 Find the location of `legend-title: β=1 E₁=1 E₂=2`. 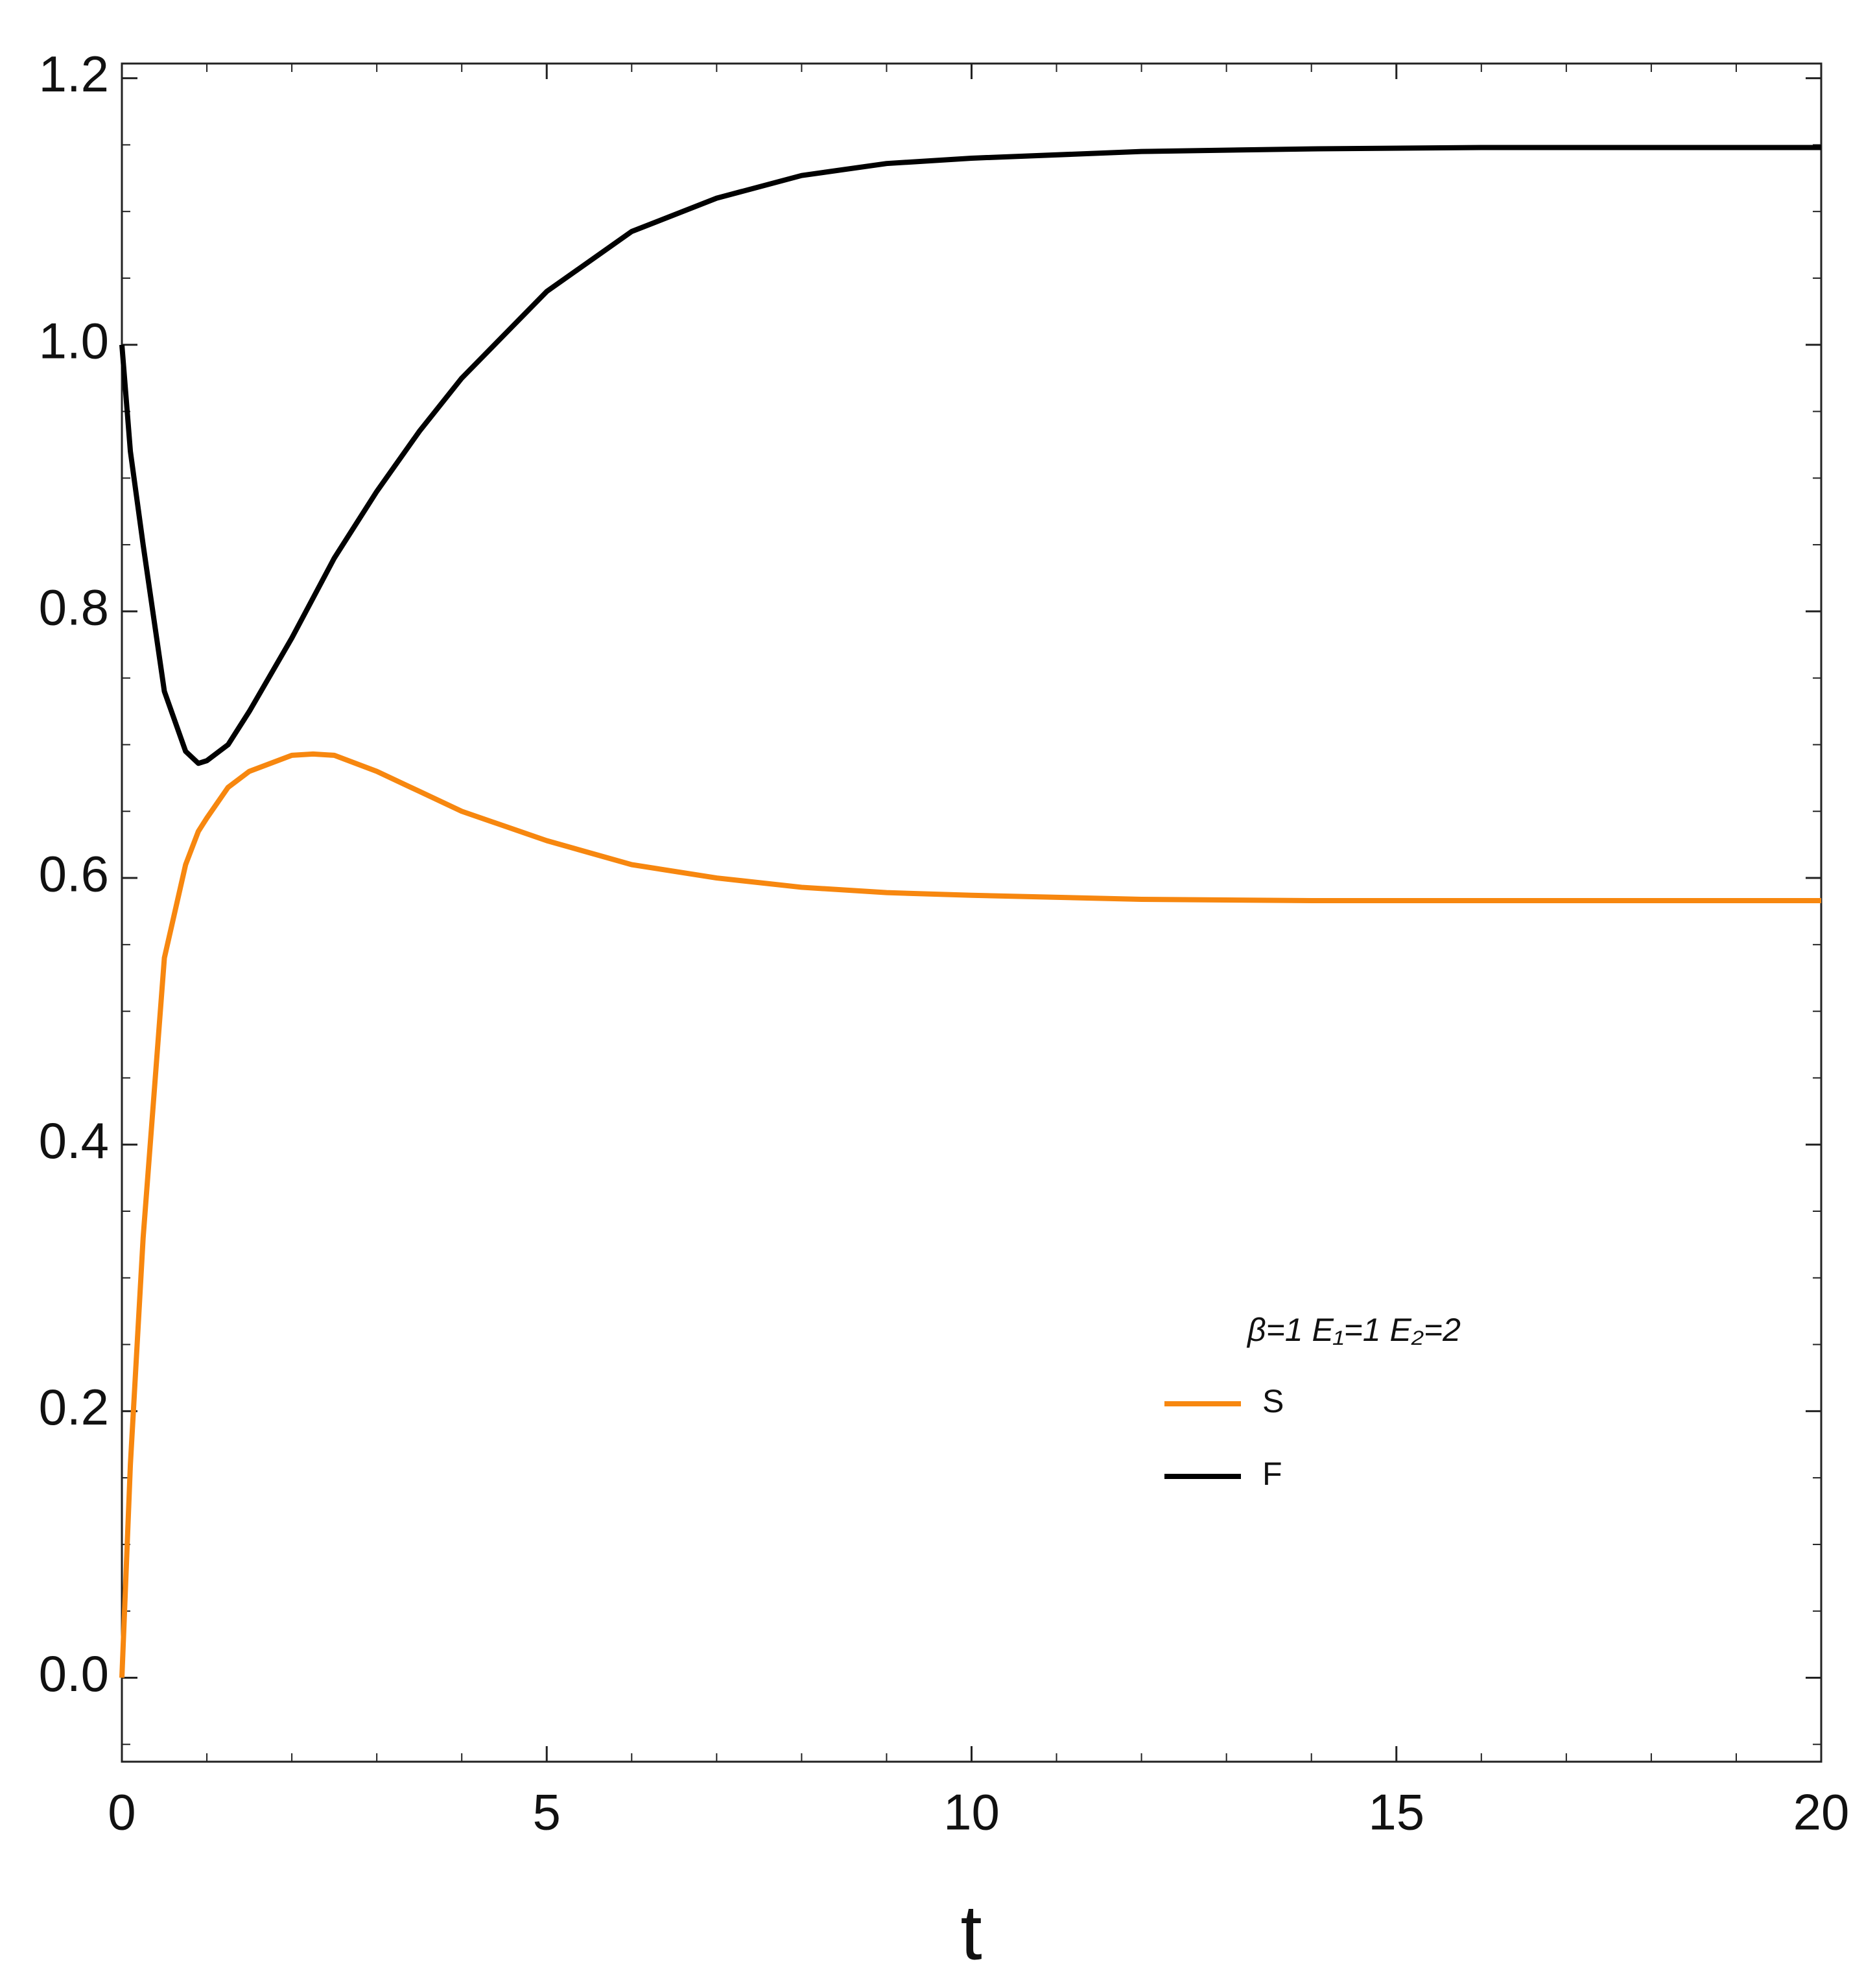

legend-title: β=1 E₁=1 E₂=2 is located at coordinates (1353, 1330).